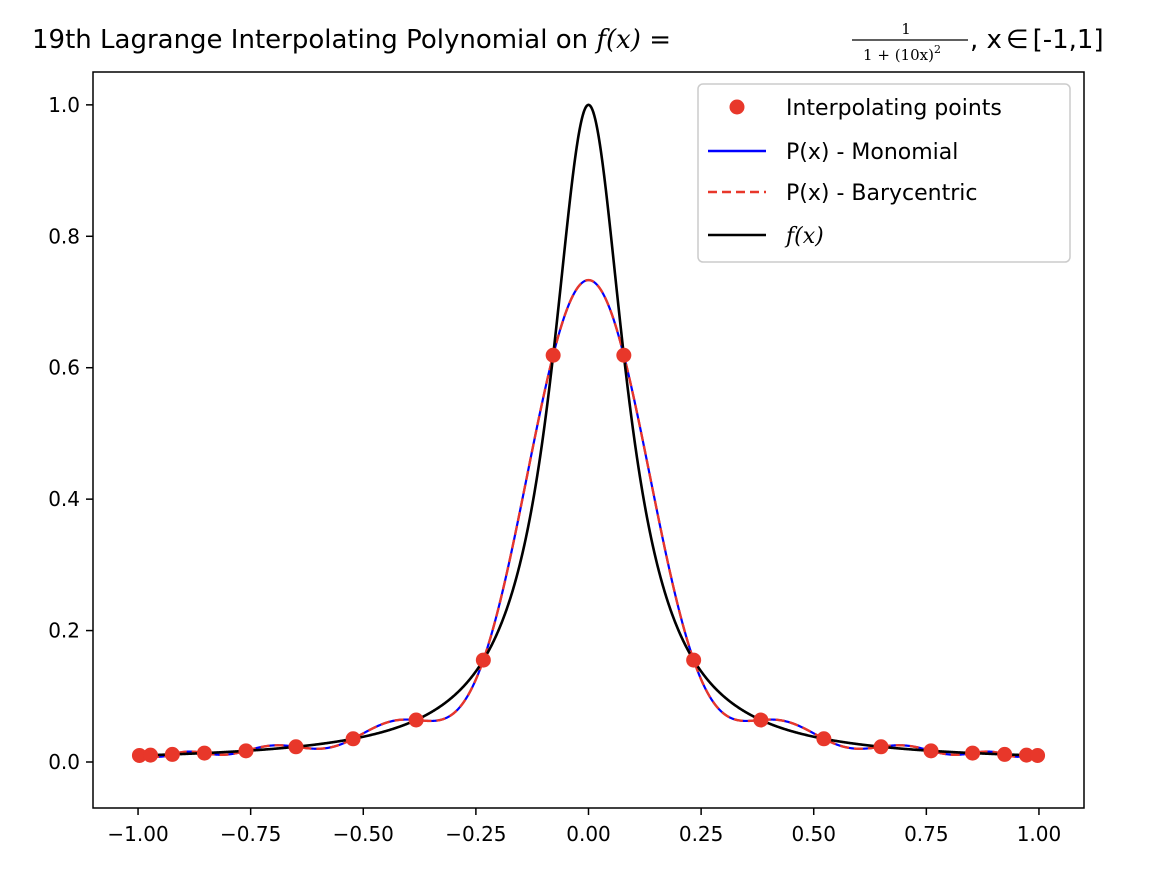 The height and width of the screenshot is (878, 1170). What do you see at coordinates (804, 236) in the screenshot?
I see `legend-label-fx: f(x)` at bounding box center [804, 236].